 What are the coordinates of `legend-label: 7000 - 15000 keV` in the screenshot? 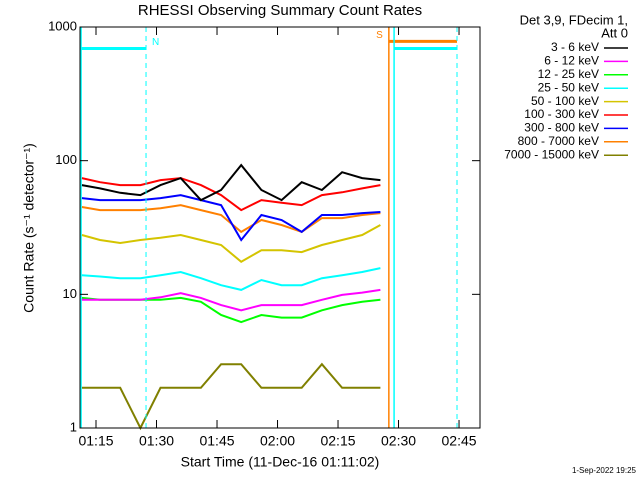 It's located at (551, 154).